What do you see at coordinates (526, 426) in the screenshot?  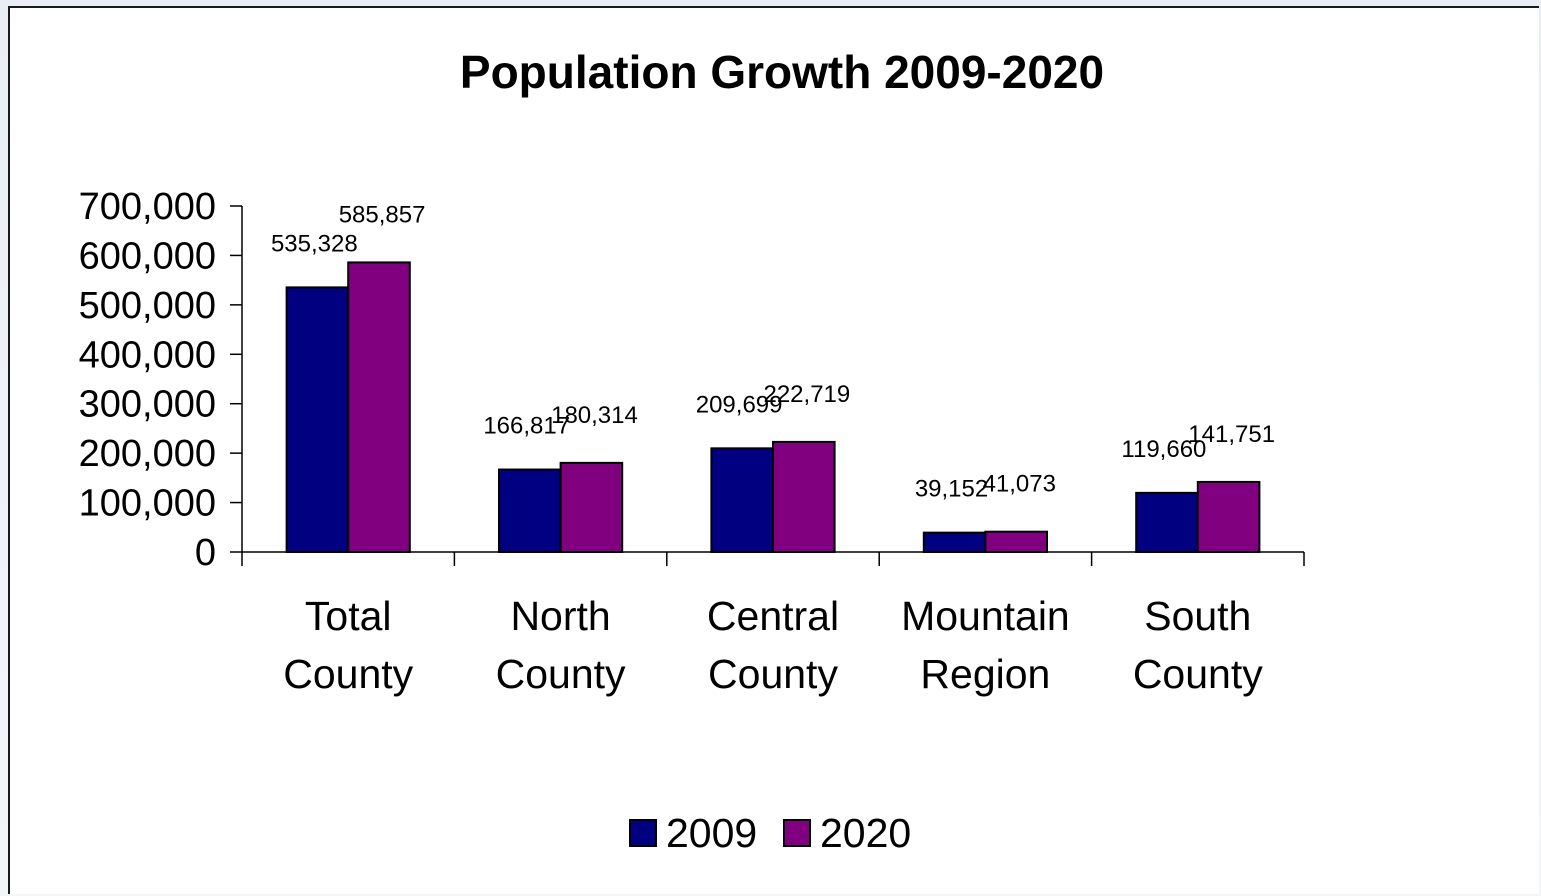 I see `data-label-2009: 166,817` at bounding box center [526, 426].